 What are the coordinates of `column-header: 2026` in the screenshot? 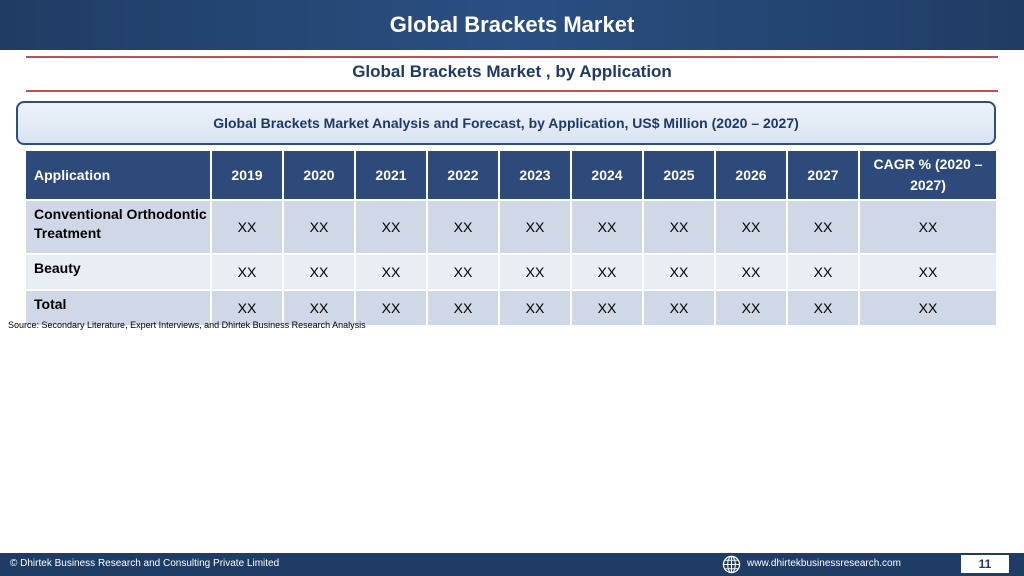 It's located at (752, 176).